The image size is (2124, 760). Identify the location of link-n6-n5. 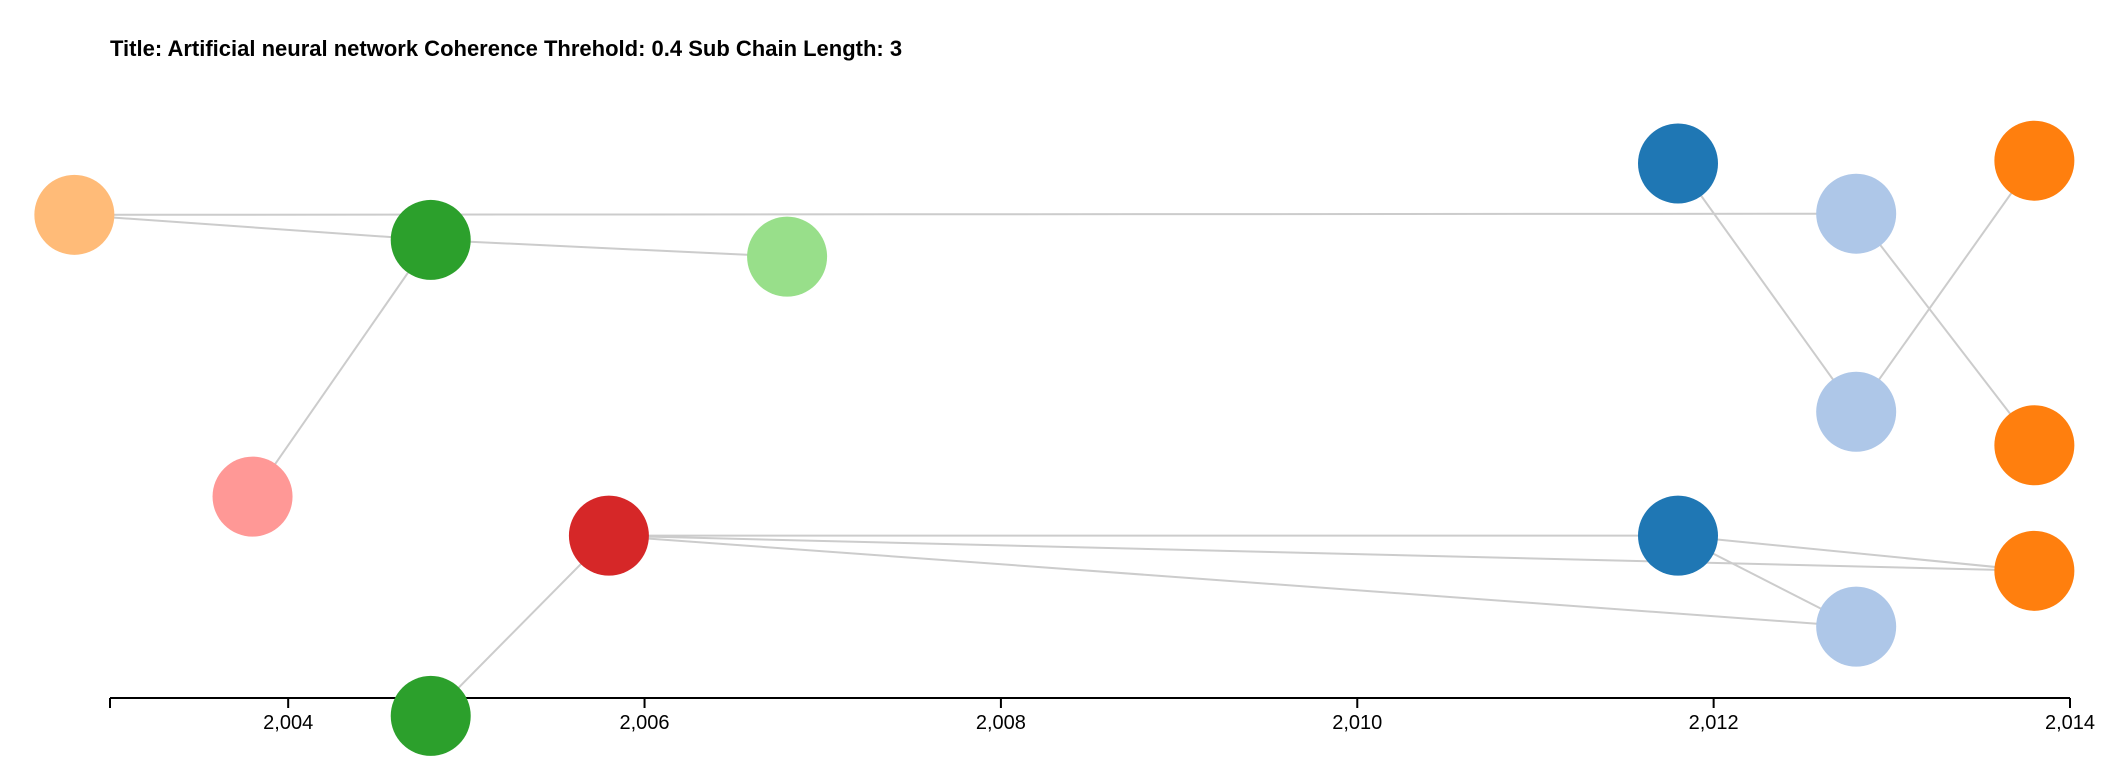
(520, 625).